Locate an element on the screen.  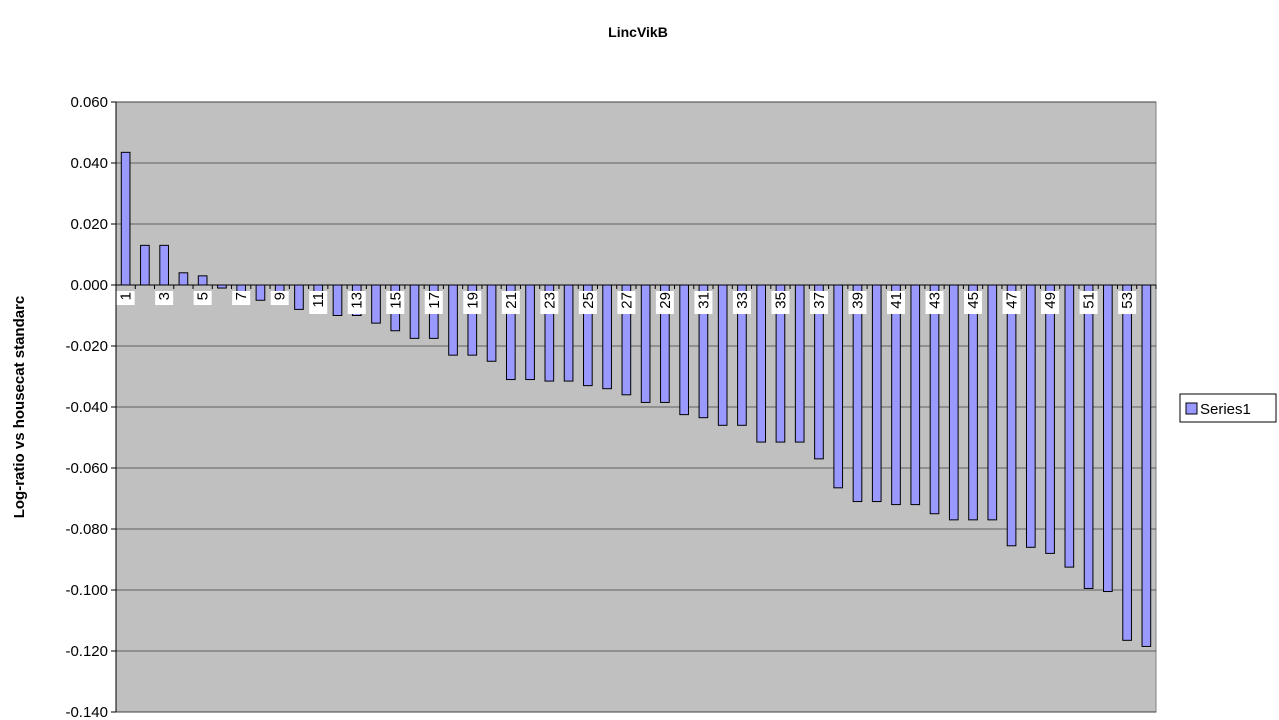
x-tick-label-group: 23 is located at coordinates (549, 302).